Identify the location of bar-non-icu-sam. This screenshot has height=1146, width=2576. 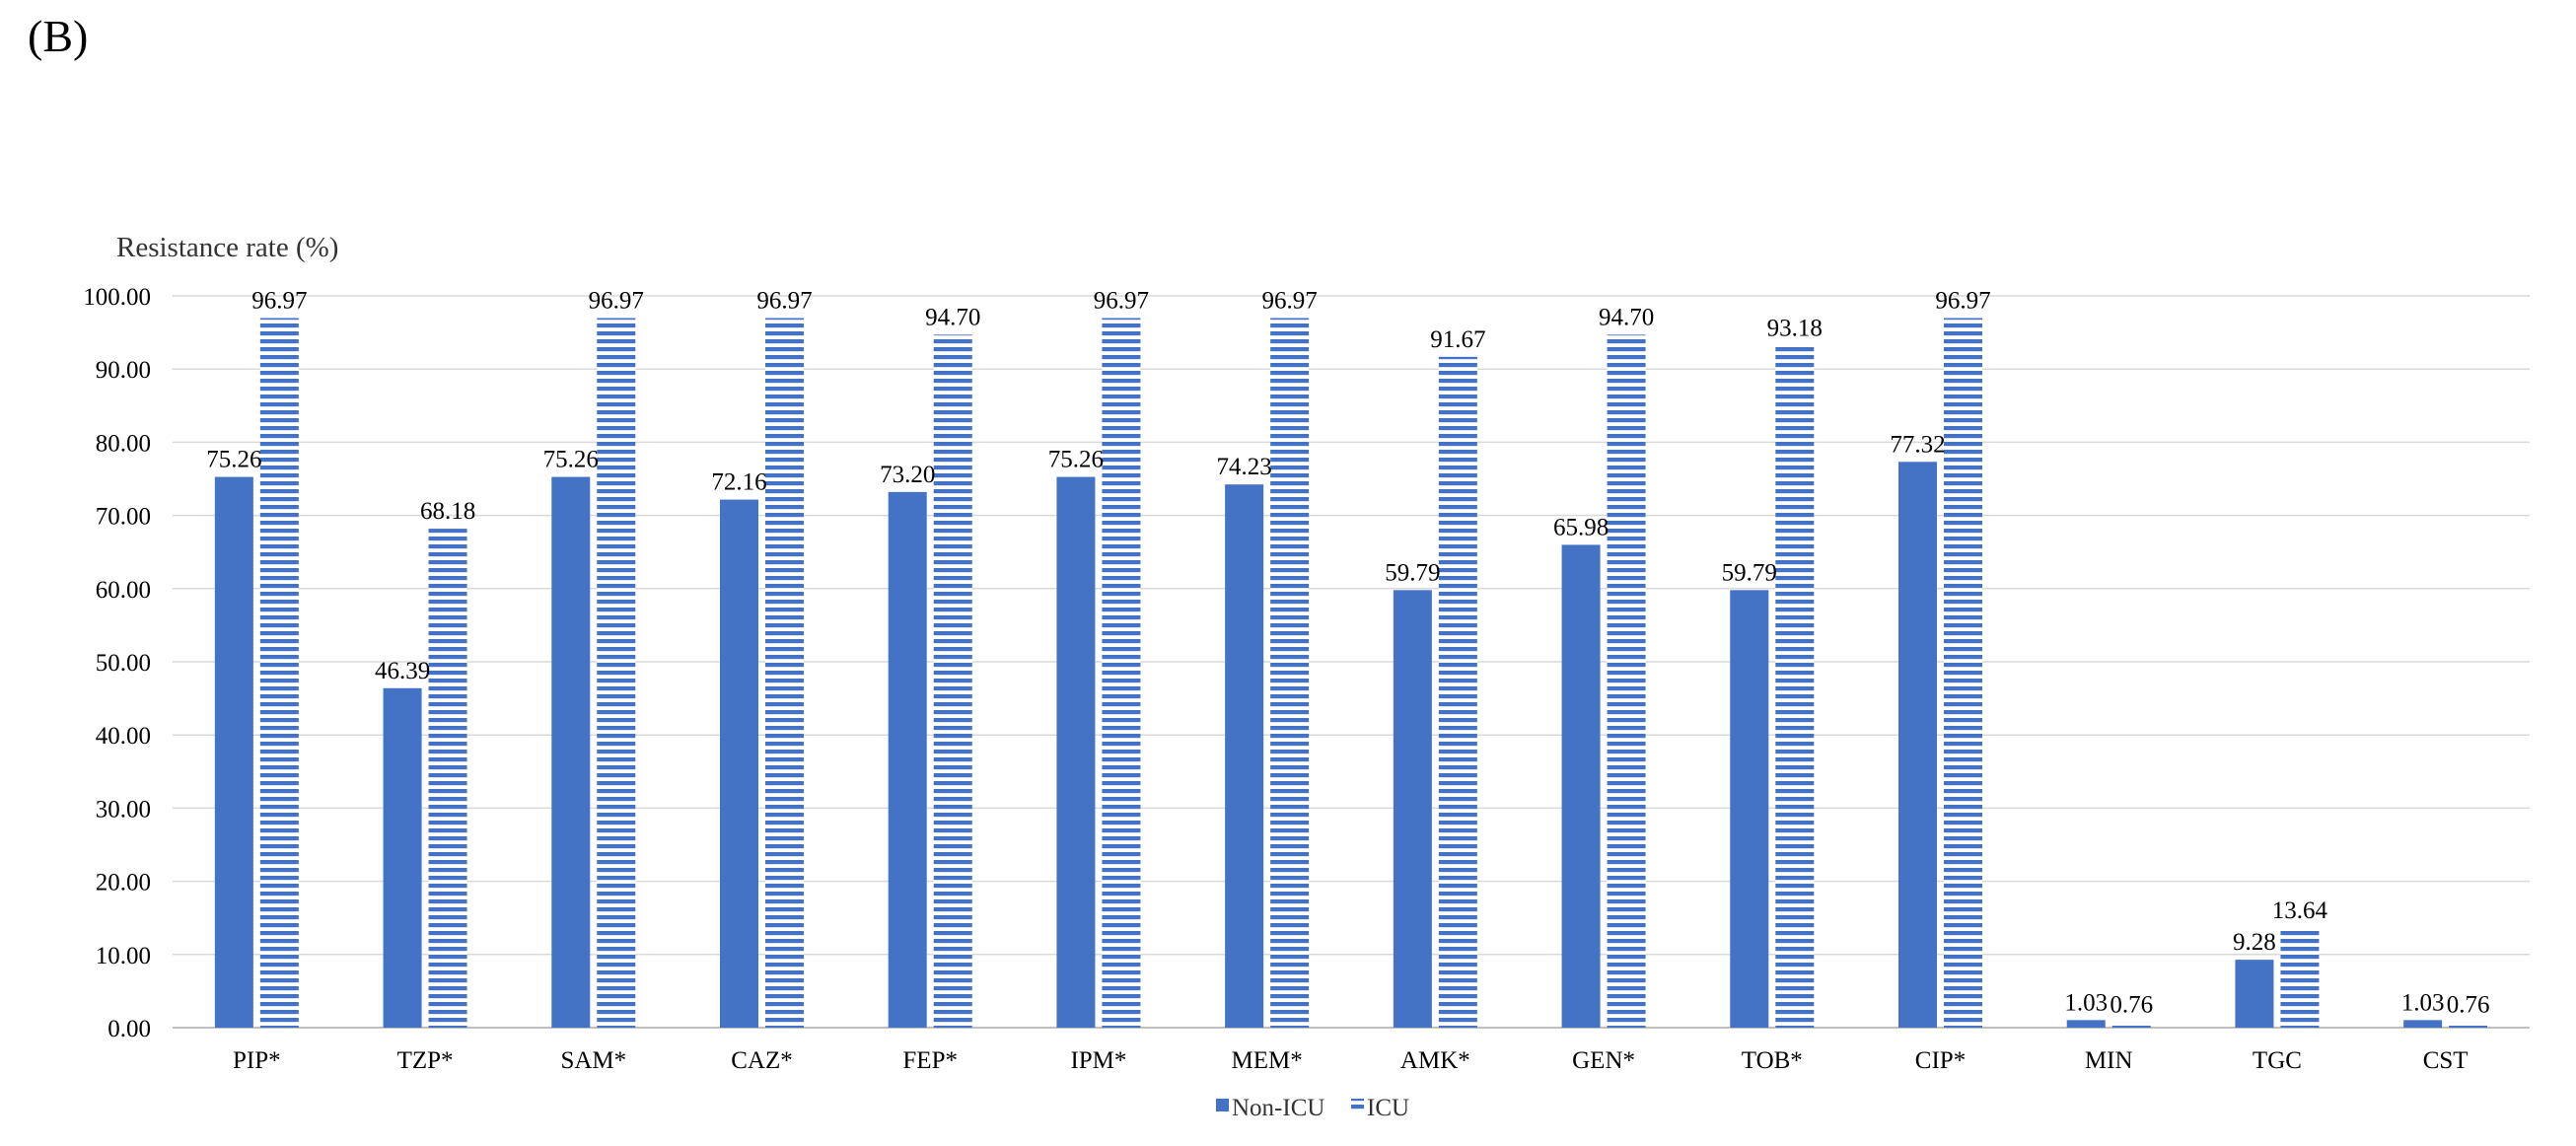
(571, 752).